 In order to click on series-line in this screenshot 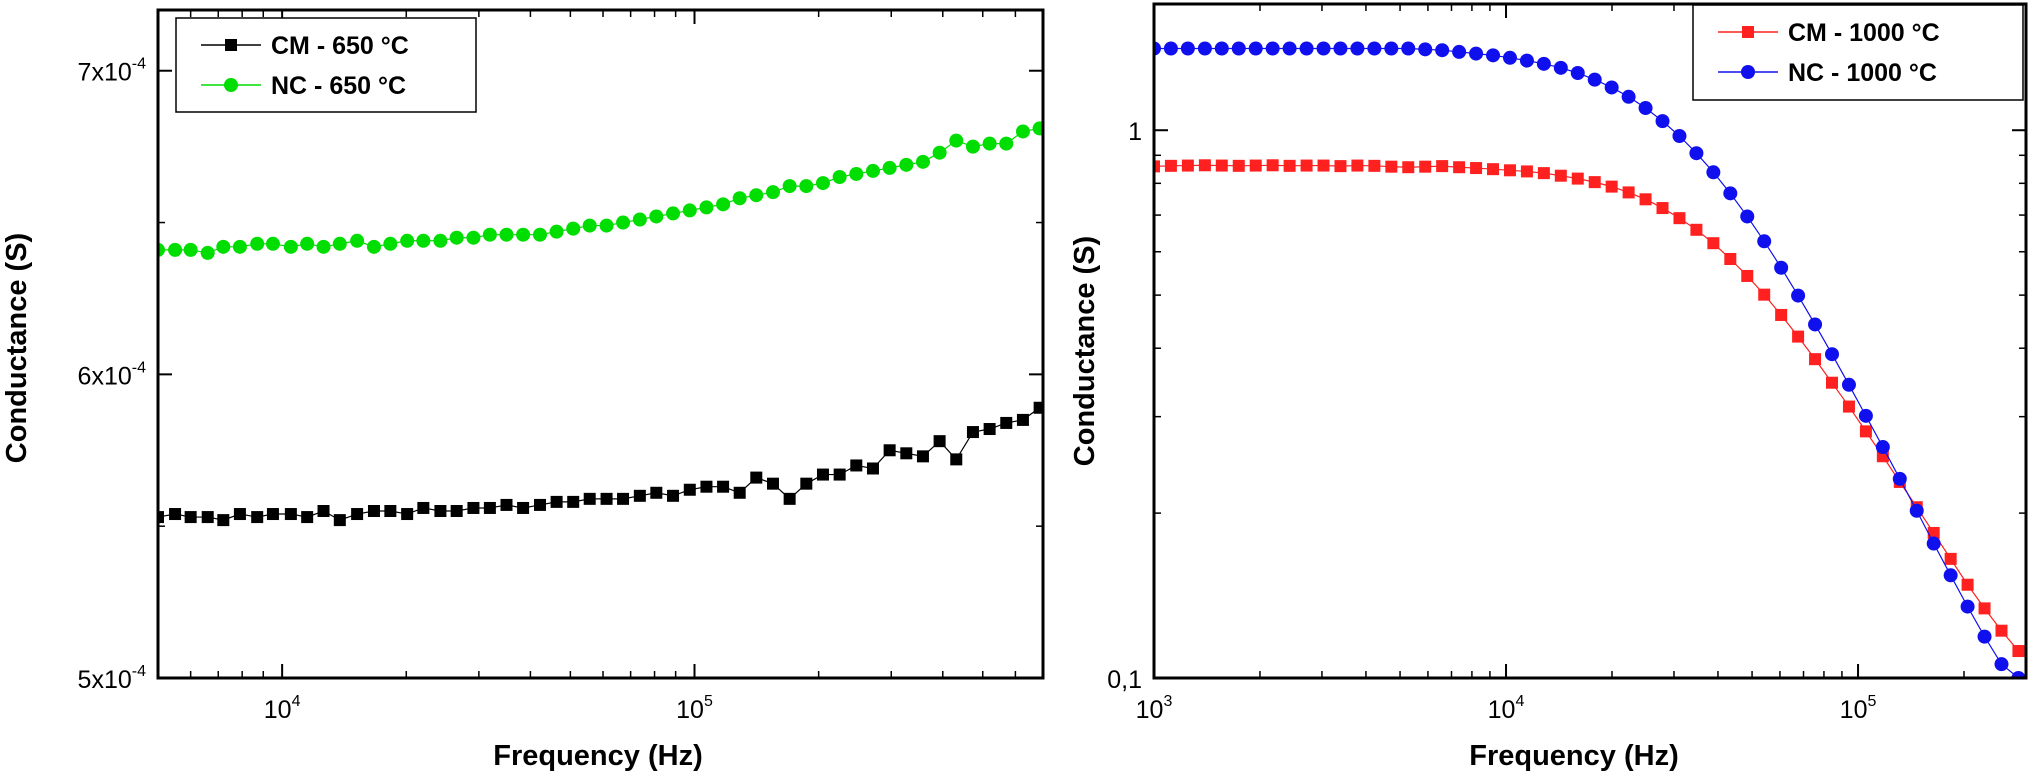, I will do `click(599, 464)`.